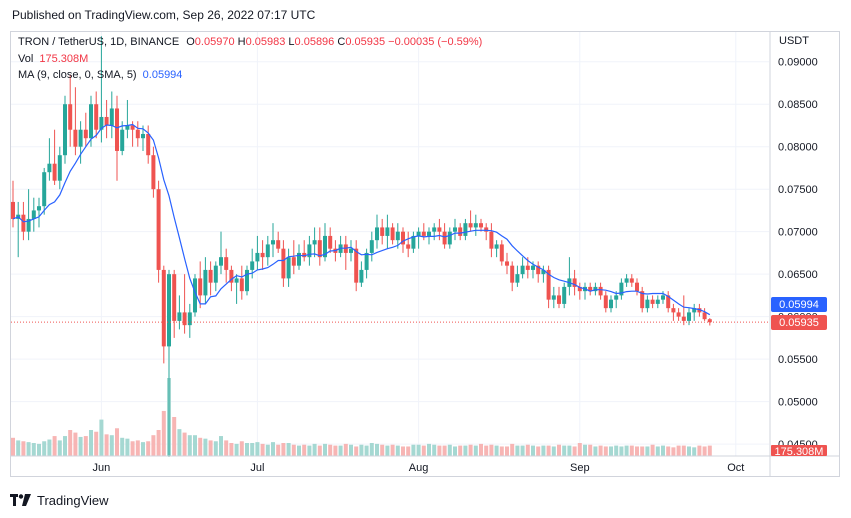 Image resolution: width=851 pixels, height=518 pixels. What do you see at coordinates (99, 42) in the screenshot?
I see `legend-symbol: TRON / TetherUS, 1D, BINANCE` at bounding box center [99, 42].